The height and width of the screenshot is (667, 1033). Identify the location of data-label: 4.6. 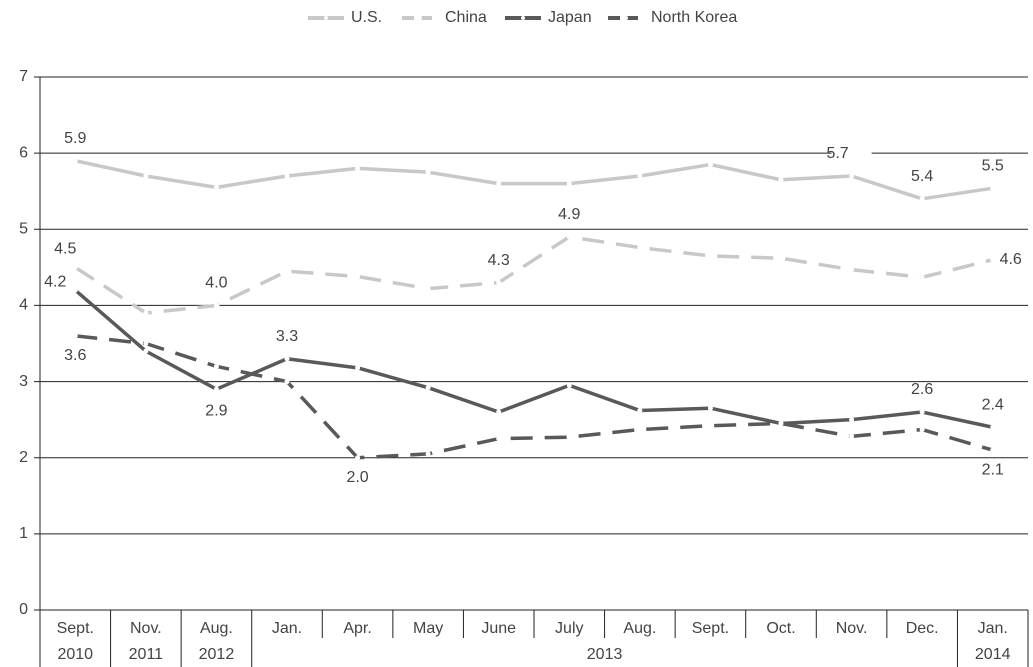
(1011, 259).